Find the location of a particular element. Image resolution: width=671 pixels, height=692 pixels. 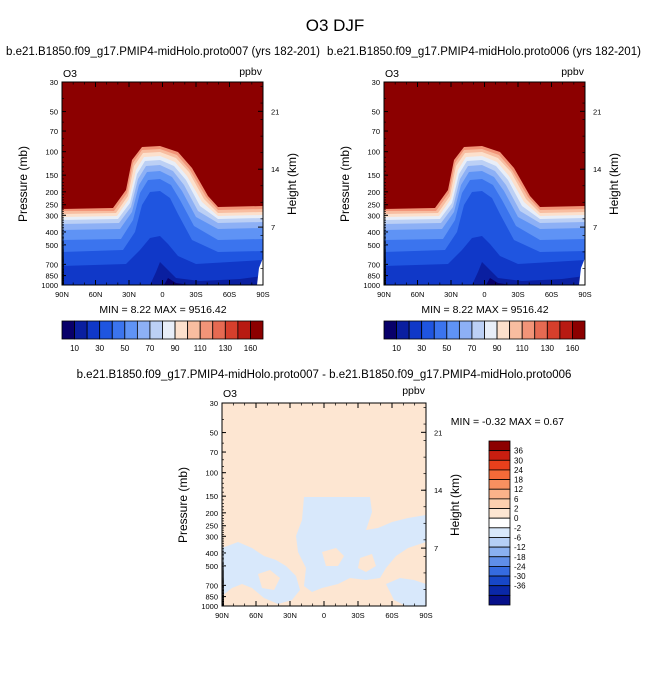

x-tick-label: 60S is located at coordinates (229, 294).